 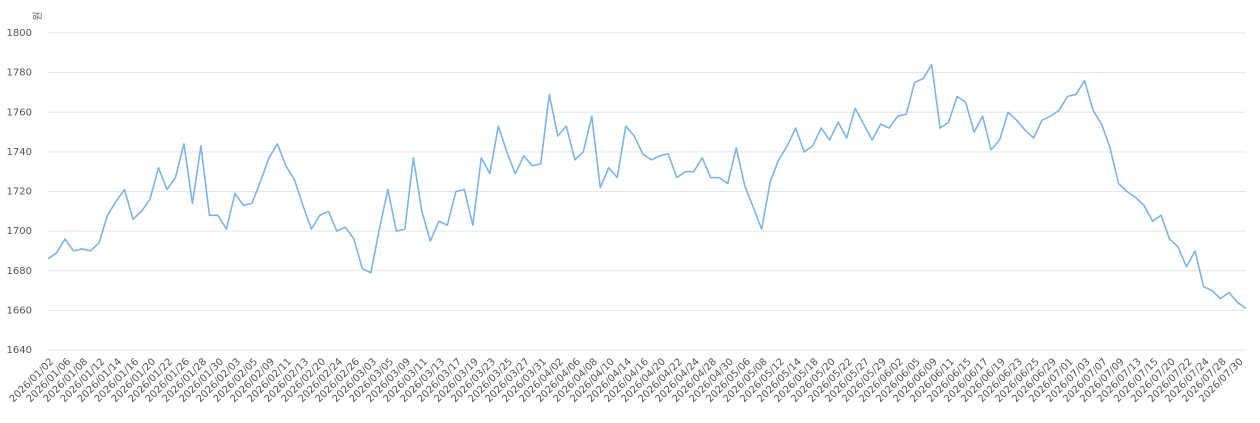 What do you see at coordinates (19, 350) in the screenshot?
I see `y-tick-label: 1640` at bounding box center [19, 350].